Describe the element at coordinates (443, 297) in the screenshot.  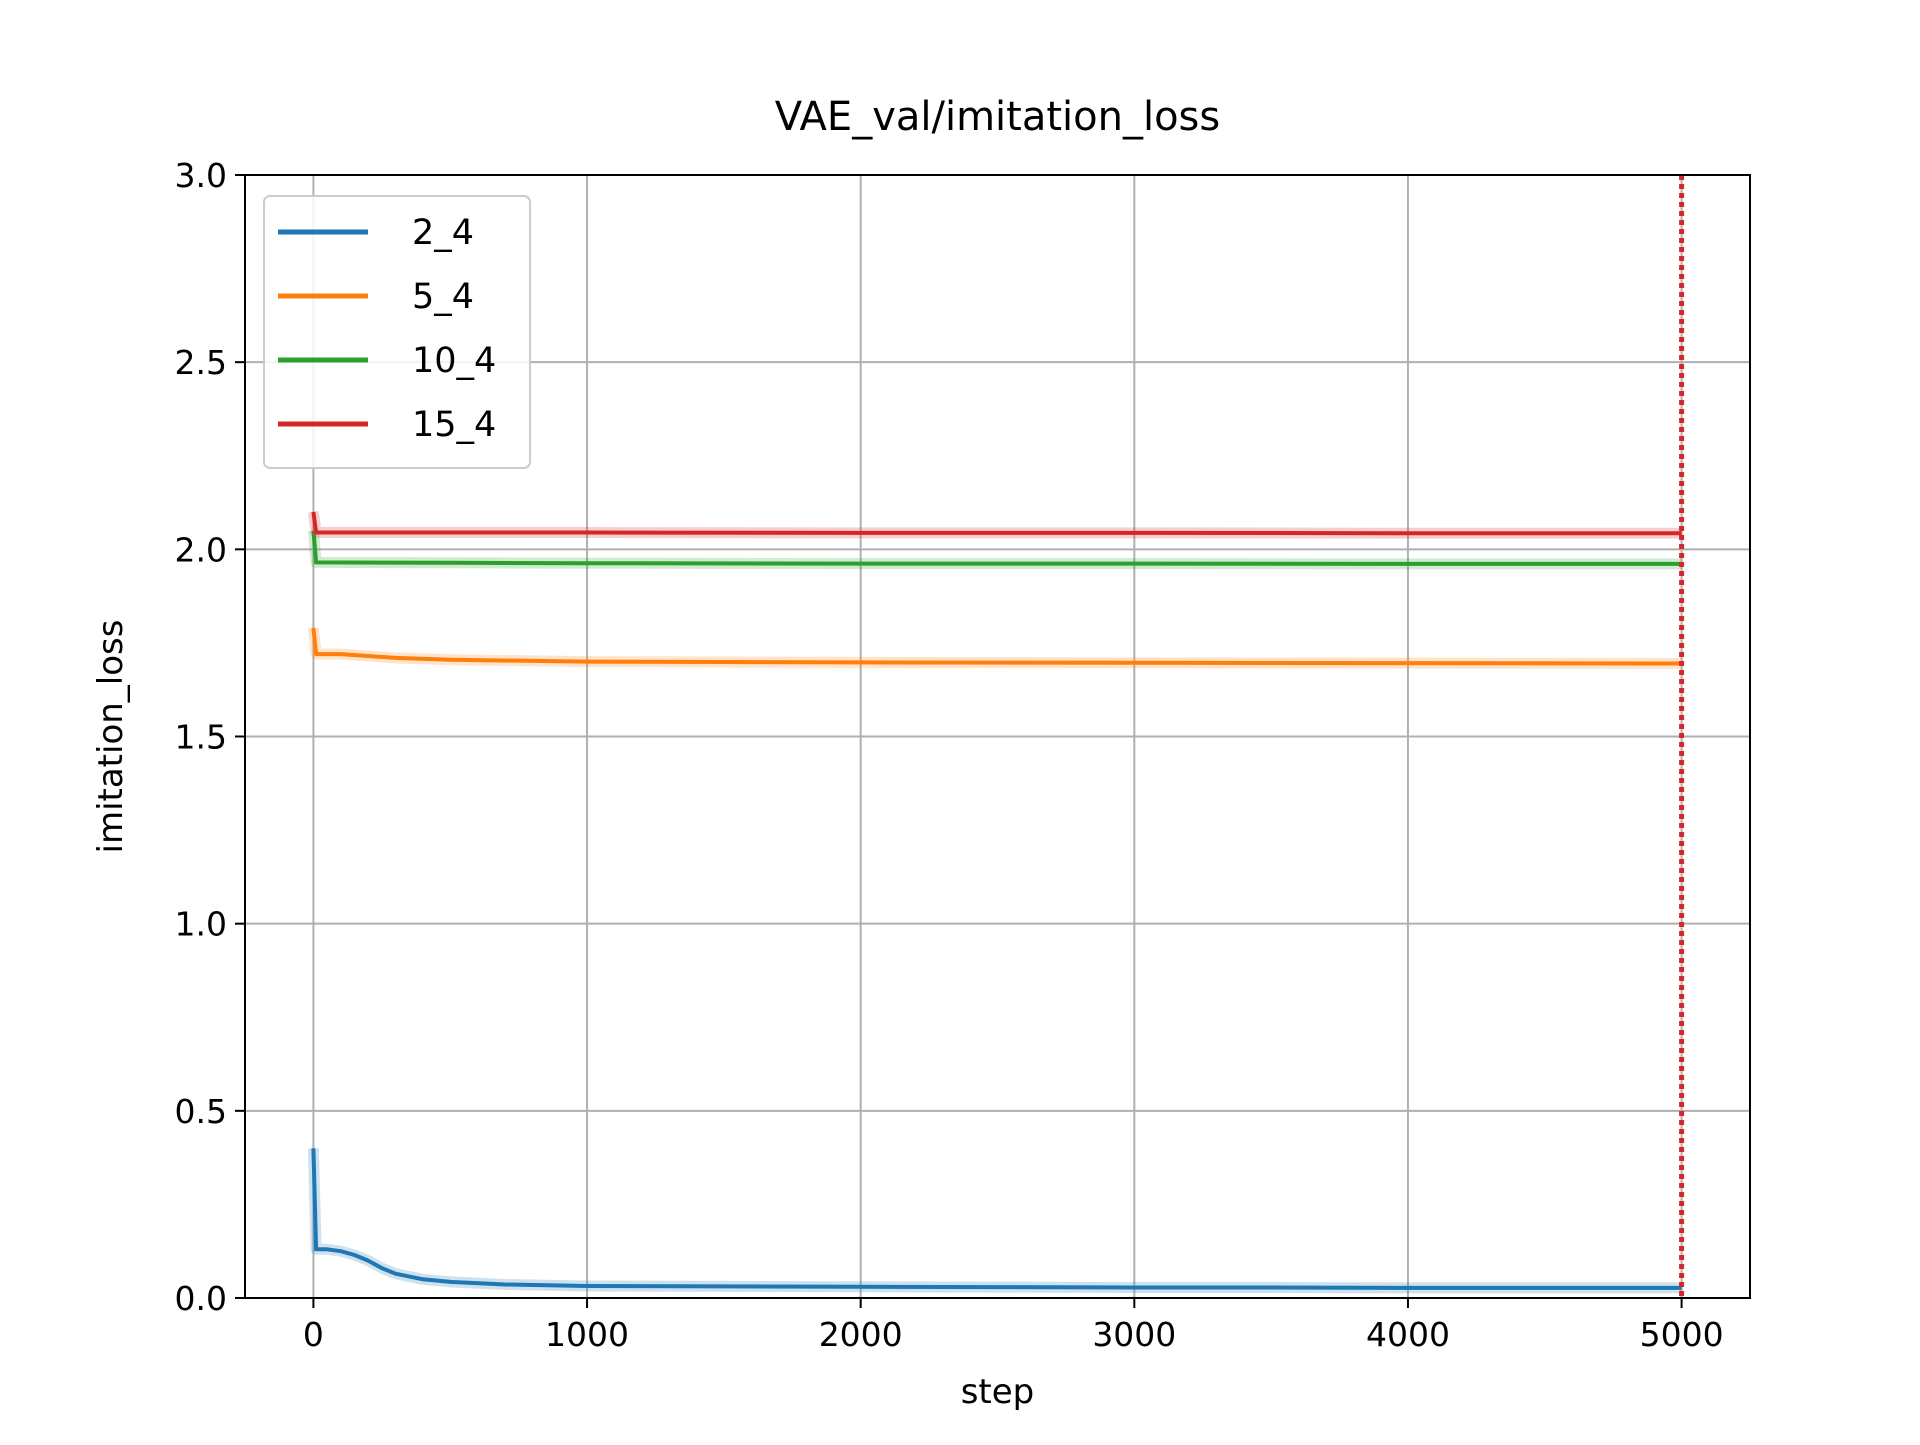
I see `legend-label-5_4: 5_4` at that location.